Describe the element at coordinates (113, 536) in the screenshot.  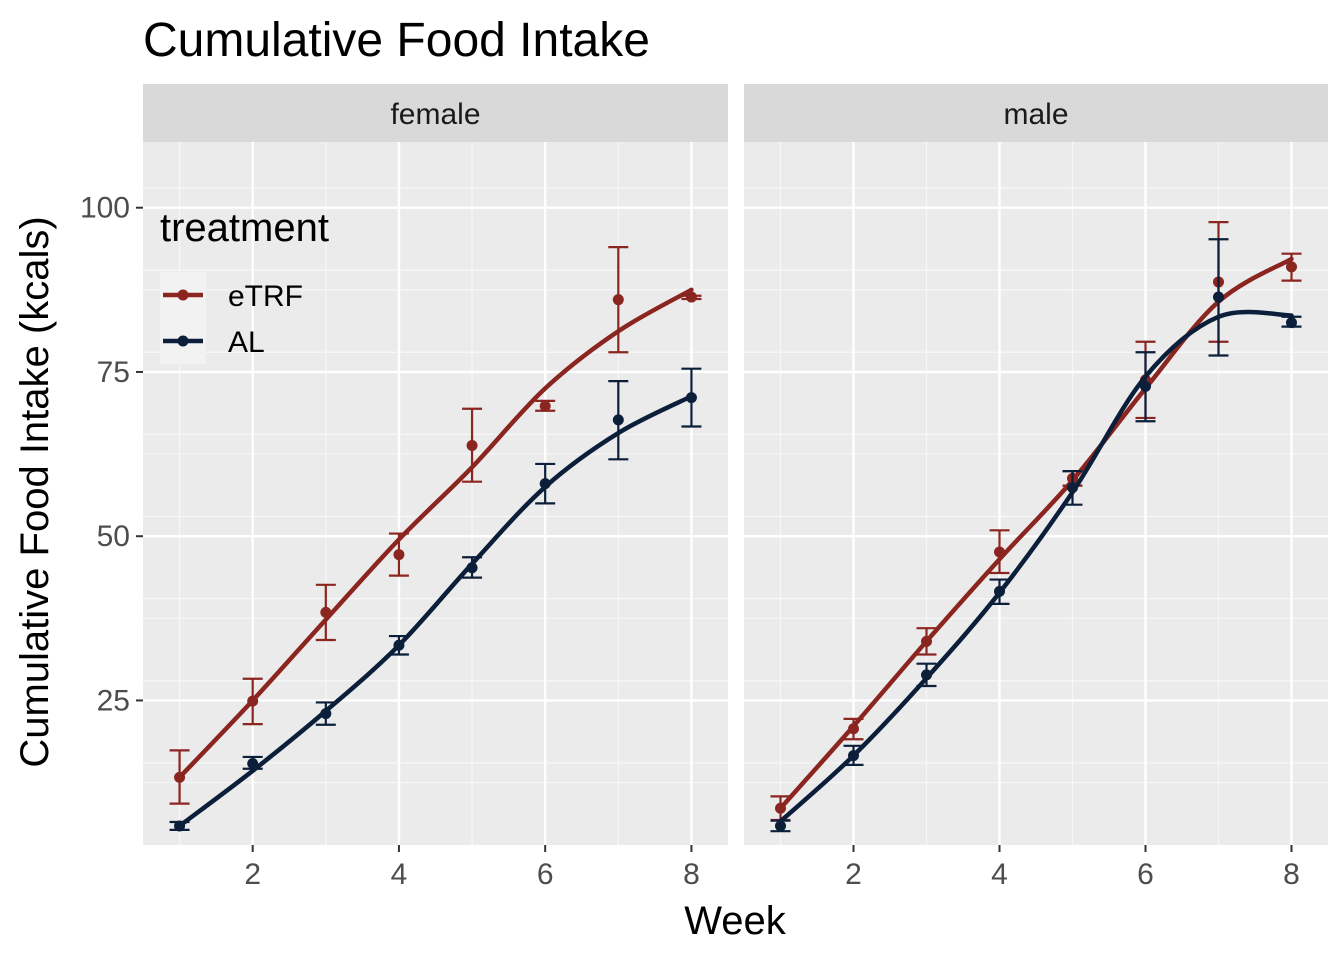
I see `y-tick-label: 50` at that location.